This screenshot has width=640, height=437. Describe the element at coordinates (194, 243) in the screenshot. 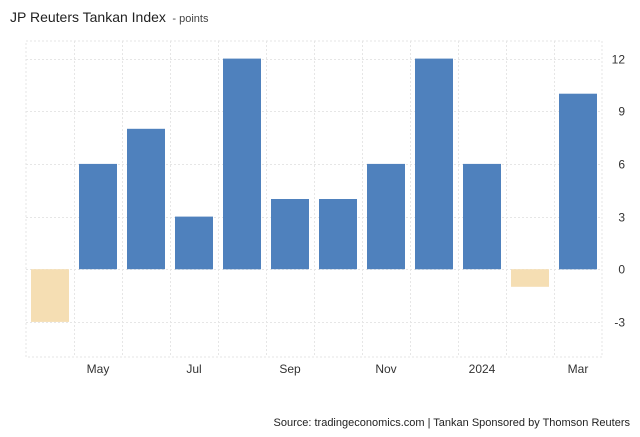

I see `bar-jul` at that location.